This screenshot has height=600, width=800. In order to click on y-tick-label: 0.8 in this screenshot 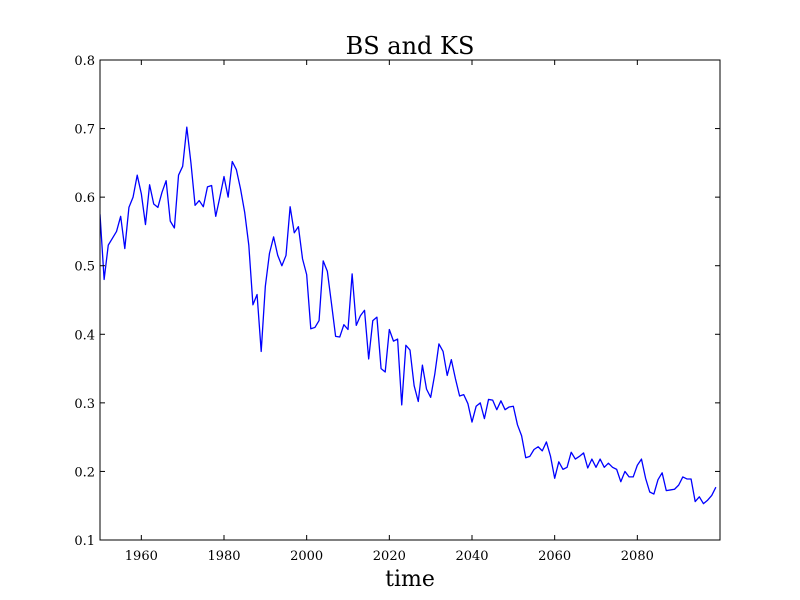, I will do `click(84, 61)`.